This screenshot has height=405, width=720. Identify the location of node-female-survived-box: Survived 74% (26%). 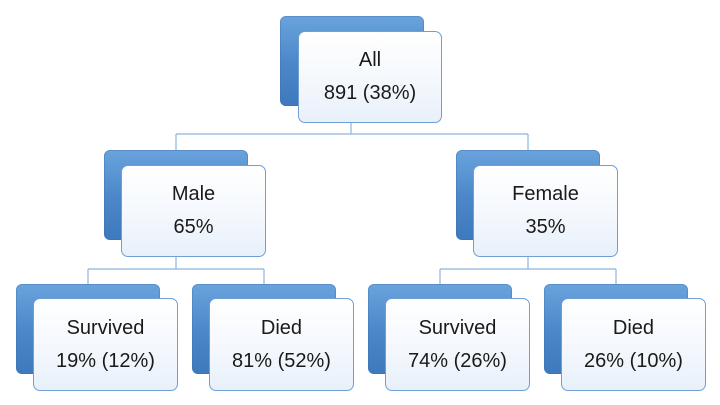
(457, 344).